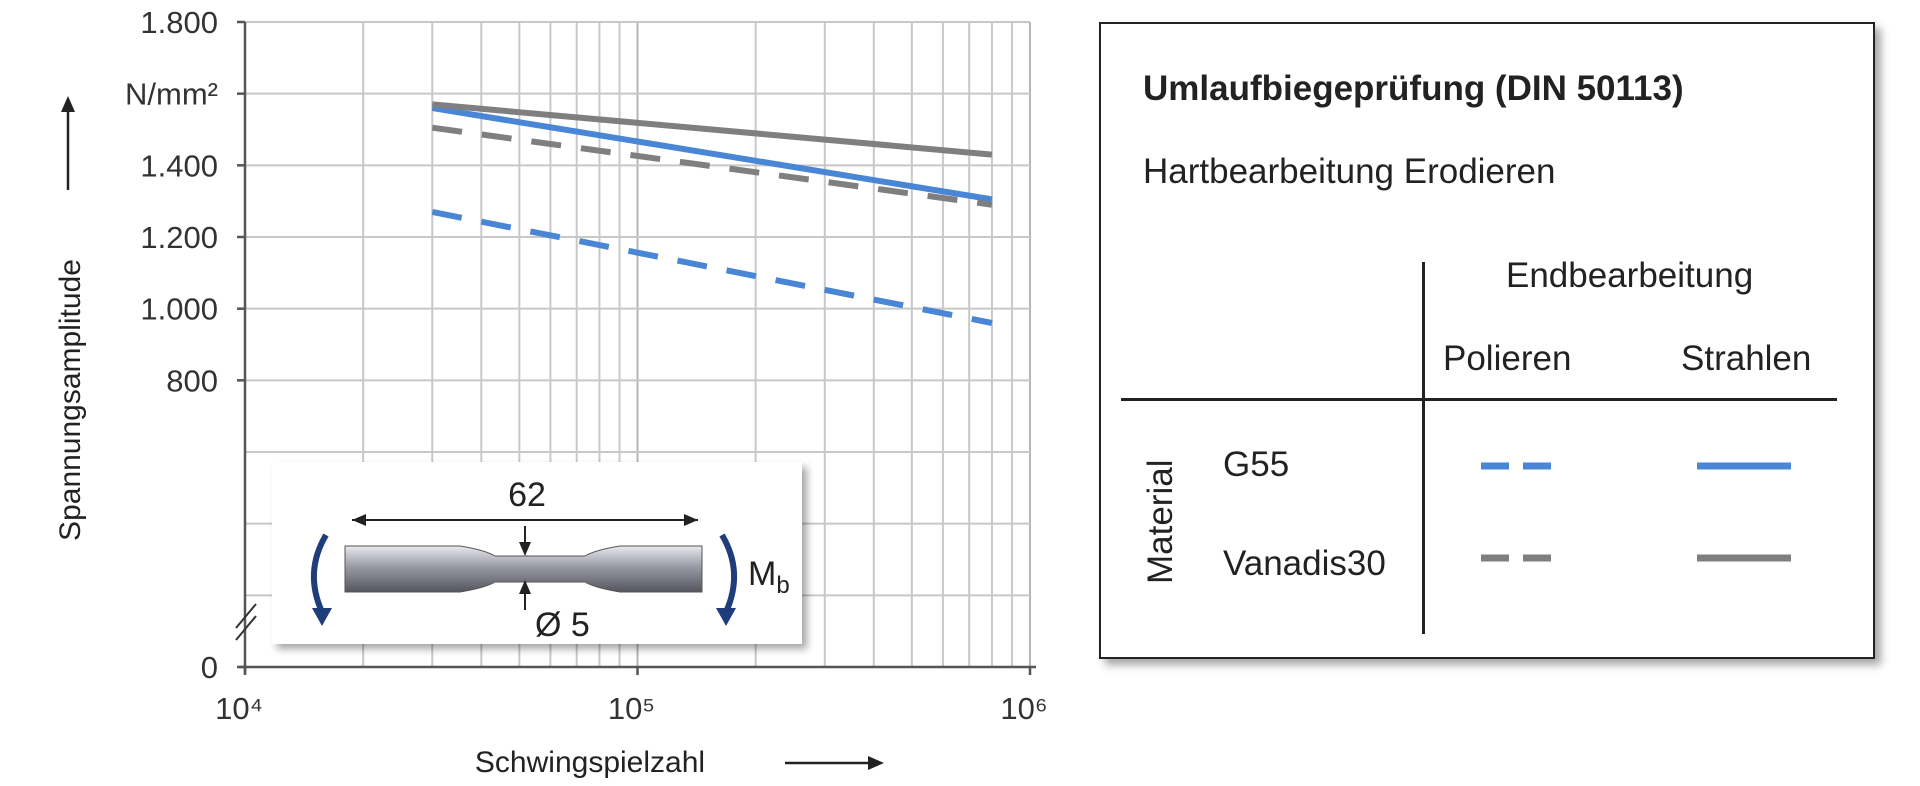  What do you see at coordinates (68, 143) in the screenshot?
I see `y-axis-arrow` at bounding box center [68, 143].